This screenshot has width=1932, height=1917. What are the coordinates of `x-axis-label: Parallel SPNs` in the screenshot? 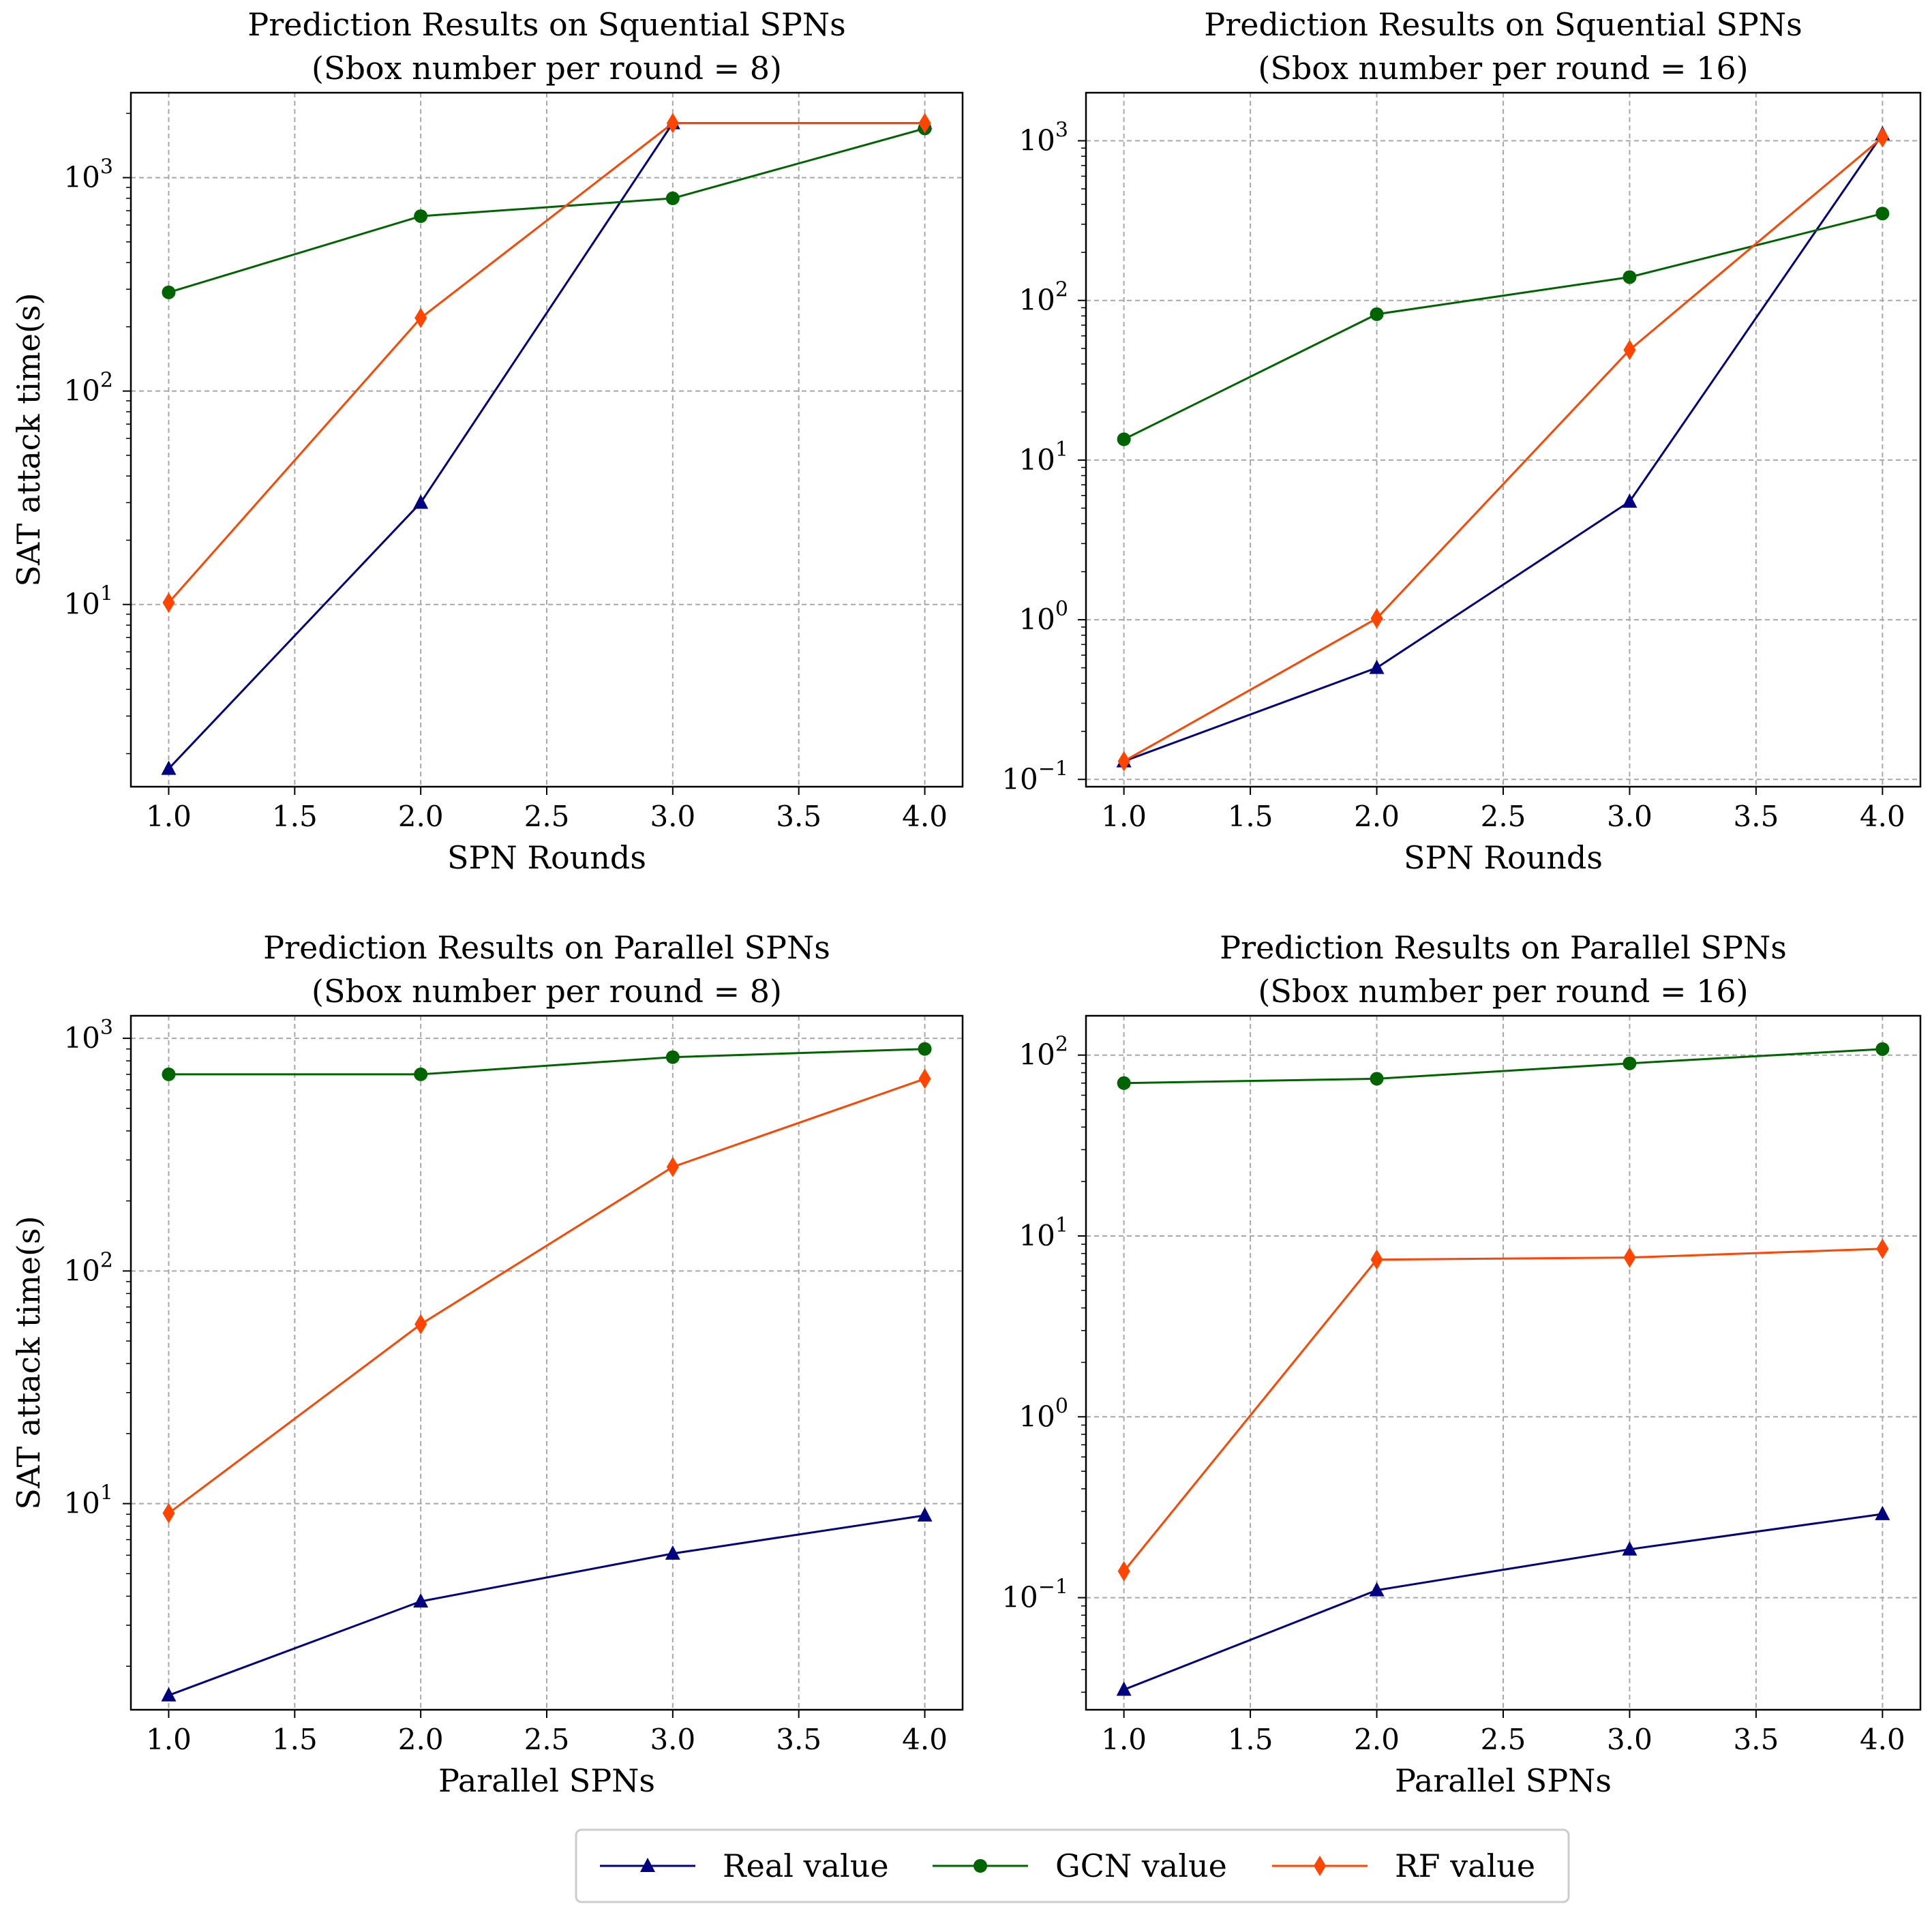 It's located at (1504, 1780).